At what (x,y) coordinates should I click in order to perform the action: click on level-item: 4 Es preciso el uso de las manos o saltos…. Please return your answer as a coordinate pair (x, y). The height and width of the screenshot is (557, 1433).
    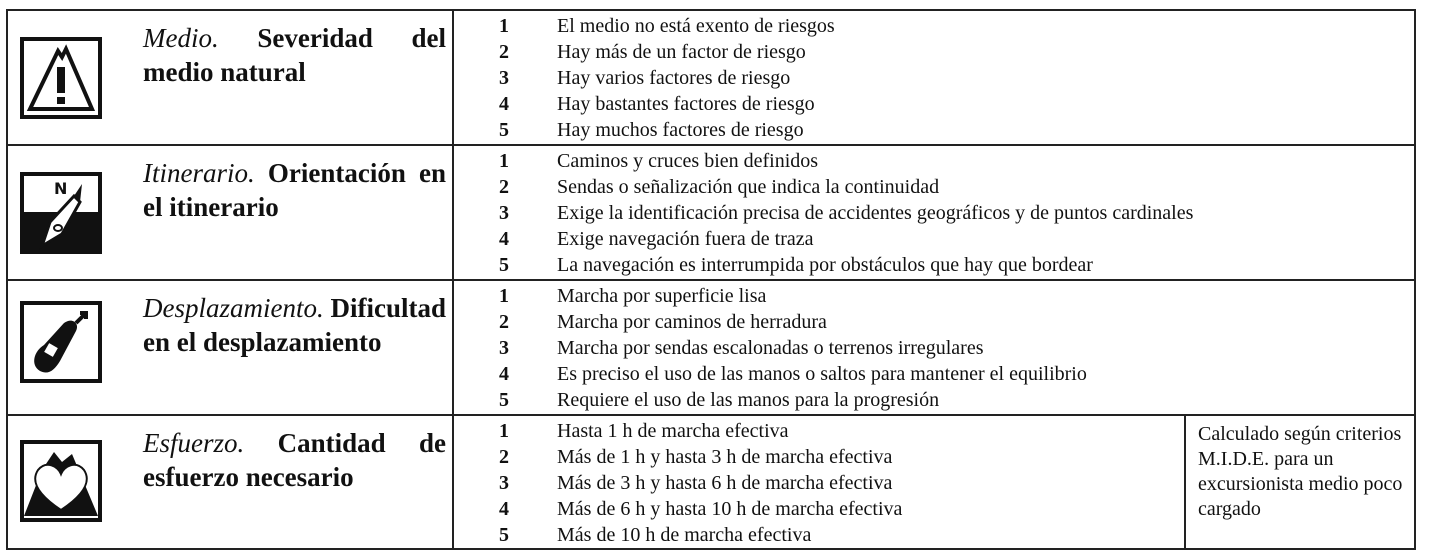
    Looking at the image, I should click on (793, 374).